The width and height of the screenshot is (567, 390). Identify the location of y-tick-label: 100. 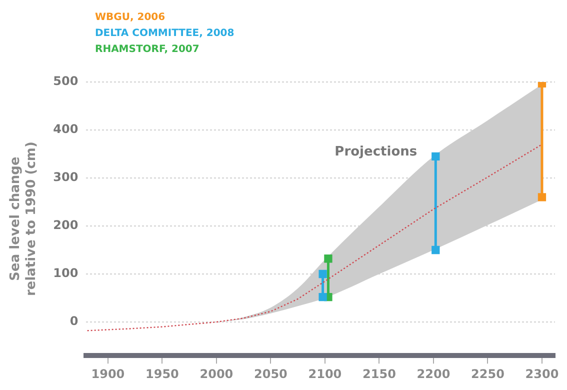
(65, 273).